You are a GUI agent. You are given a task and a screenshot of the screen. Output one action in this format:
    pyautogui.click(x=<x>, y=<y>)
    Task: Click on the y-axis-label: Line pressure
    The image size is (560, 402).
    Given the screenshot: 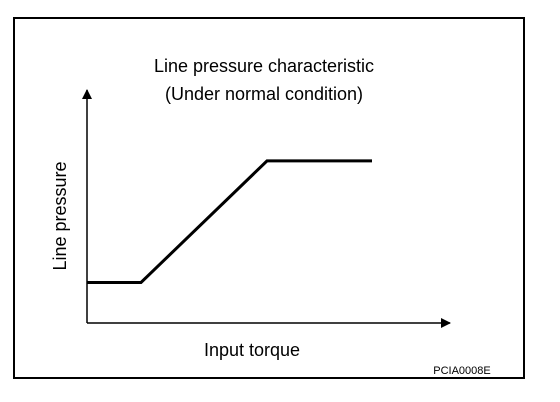 What is the action you would take?
    pyautogui.click(x=60, y=215)
    